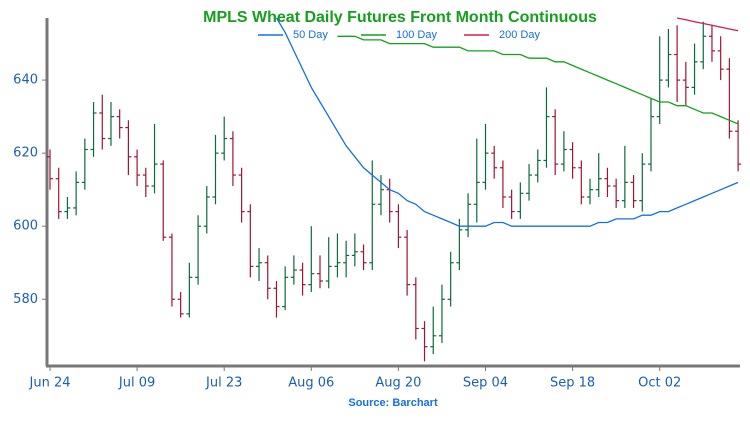  Describe the element at coordinates (25, 299) in the screenshot. I see `y-tick-label: 580` at that location.